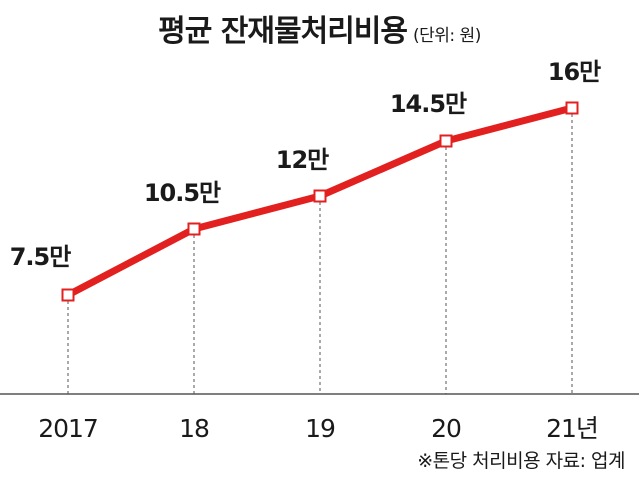  What do you see at coordinates (320, 428) in the screenshot?
I see `x-tick-label: 19` at bounding box center [320, 428].